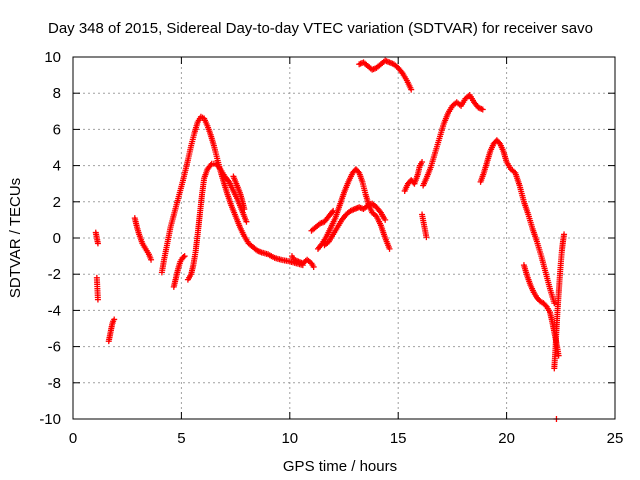  Describe the element at coordinates (52, 57) in the screenshot. I see `y-tick-label: 10` at that location.